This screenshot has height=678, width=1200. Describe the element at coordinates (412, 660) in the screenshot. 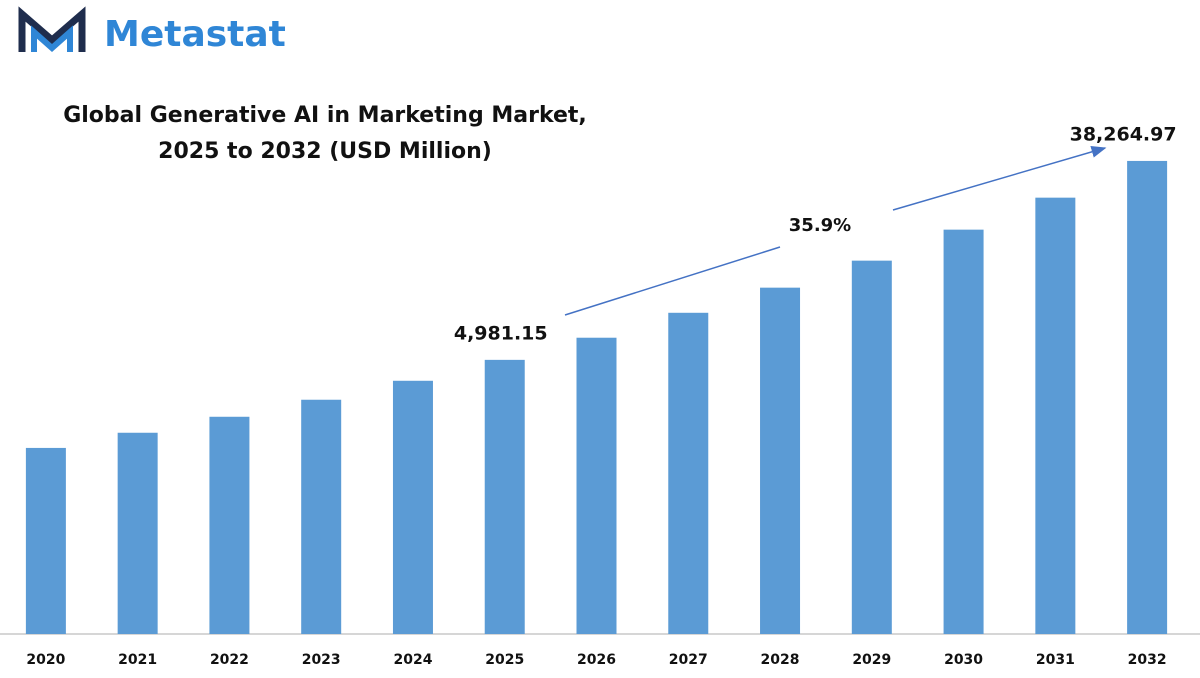

I see `x-tick-label: 2024` at that location.